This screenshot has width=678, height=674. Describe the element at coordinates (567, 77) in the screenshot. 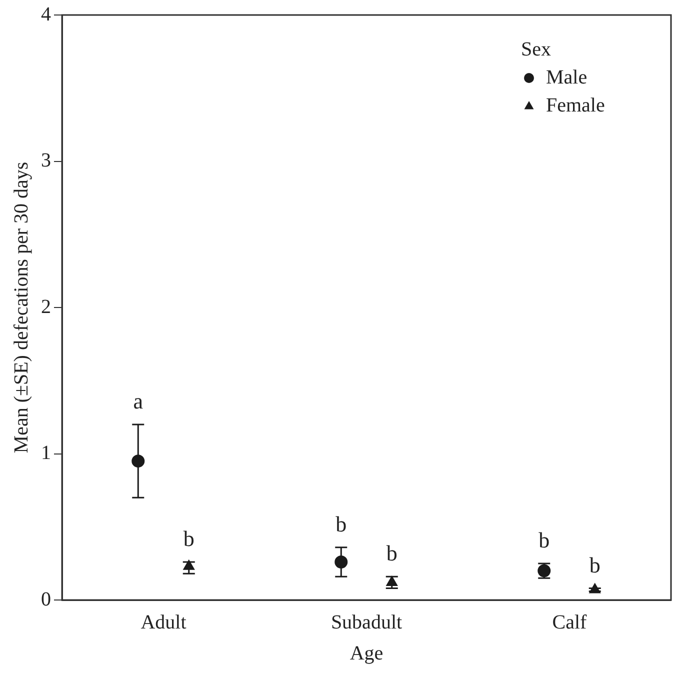

I see `legend-label: Male` at that location.